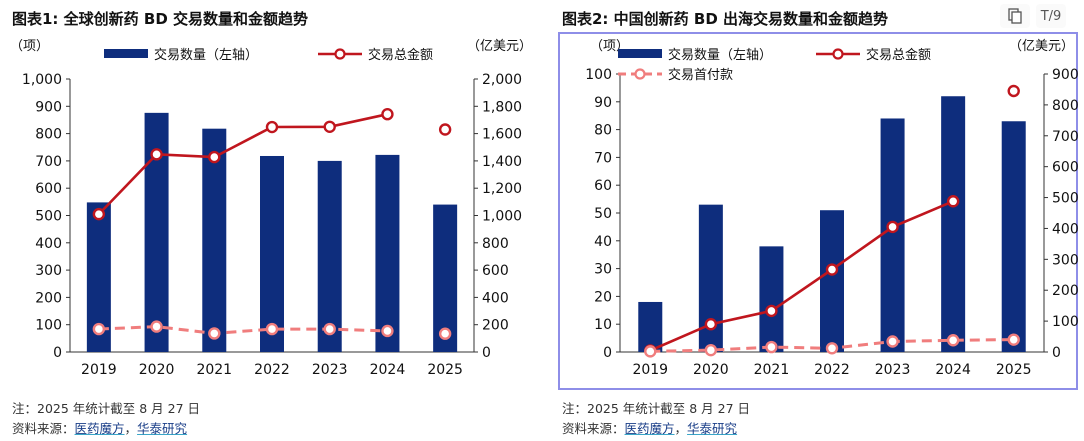 The height and width of the screenshot is (441, 1084). I want to click on series-line-total, so click(242, 164).